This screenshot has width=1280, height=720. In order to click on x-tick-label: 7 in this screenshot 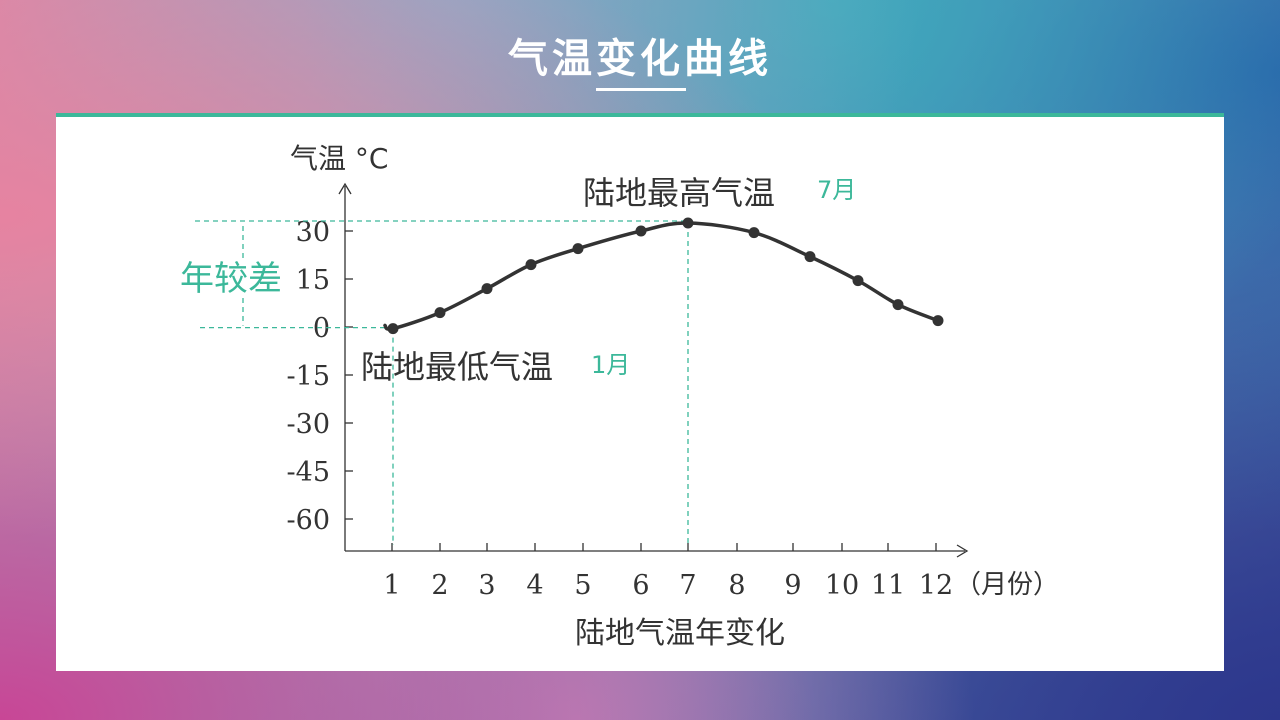, I will do `click(687, 585)`.